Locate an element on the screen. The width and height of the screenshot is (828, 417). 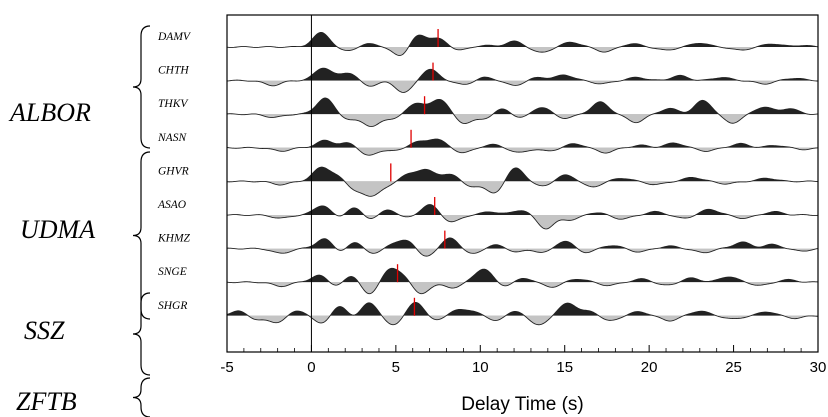
group-brace-albor is located at coordinates (141, 87).